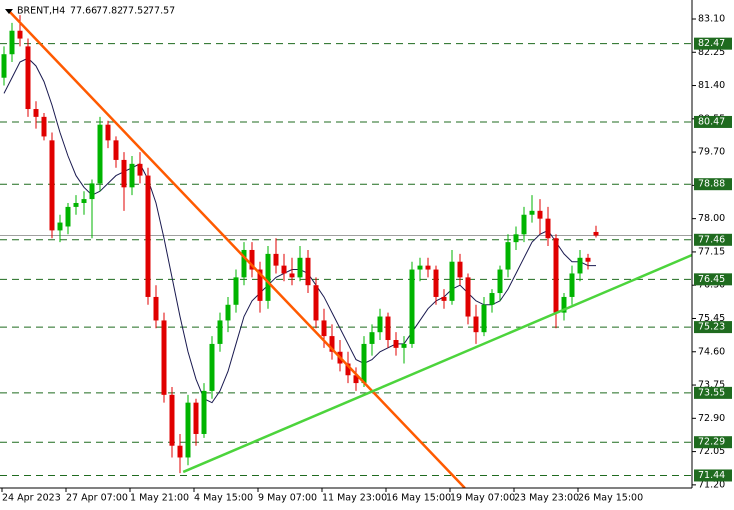 The width and height of the screenshot is (734, 510). Describe the element at coordinates (711, 18) in the screenshot. I see `y-tick-label: 83.10` at that location.